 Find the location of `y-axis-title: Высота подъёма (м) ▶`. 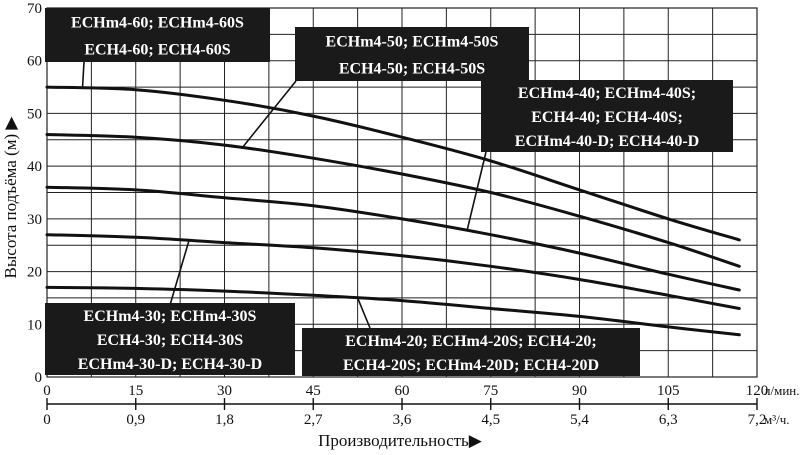

y-axis-title: Высота подъёма (м) ▶ is located at coordinates (10, 197).